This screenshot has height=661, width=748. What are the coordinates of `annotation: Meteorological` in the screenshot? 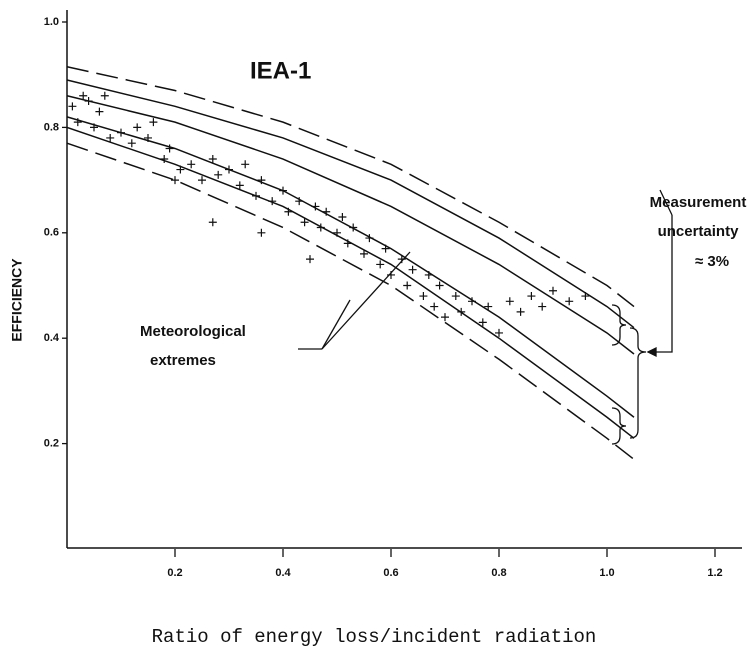 It's located at (193, 331).